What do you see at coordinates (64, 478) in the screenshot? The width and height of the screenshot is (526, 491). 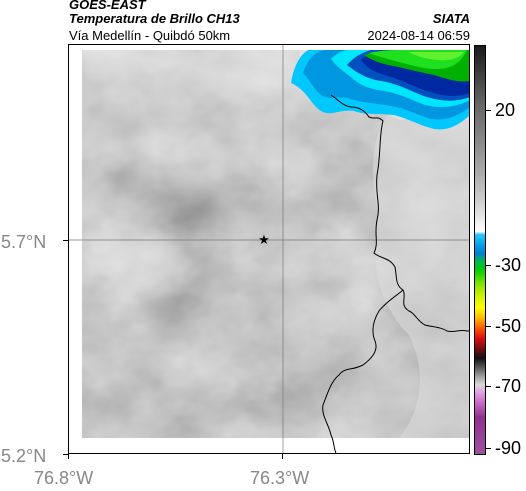 I see `lon-label: 76.8°W` at bounding box center [64, 478].